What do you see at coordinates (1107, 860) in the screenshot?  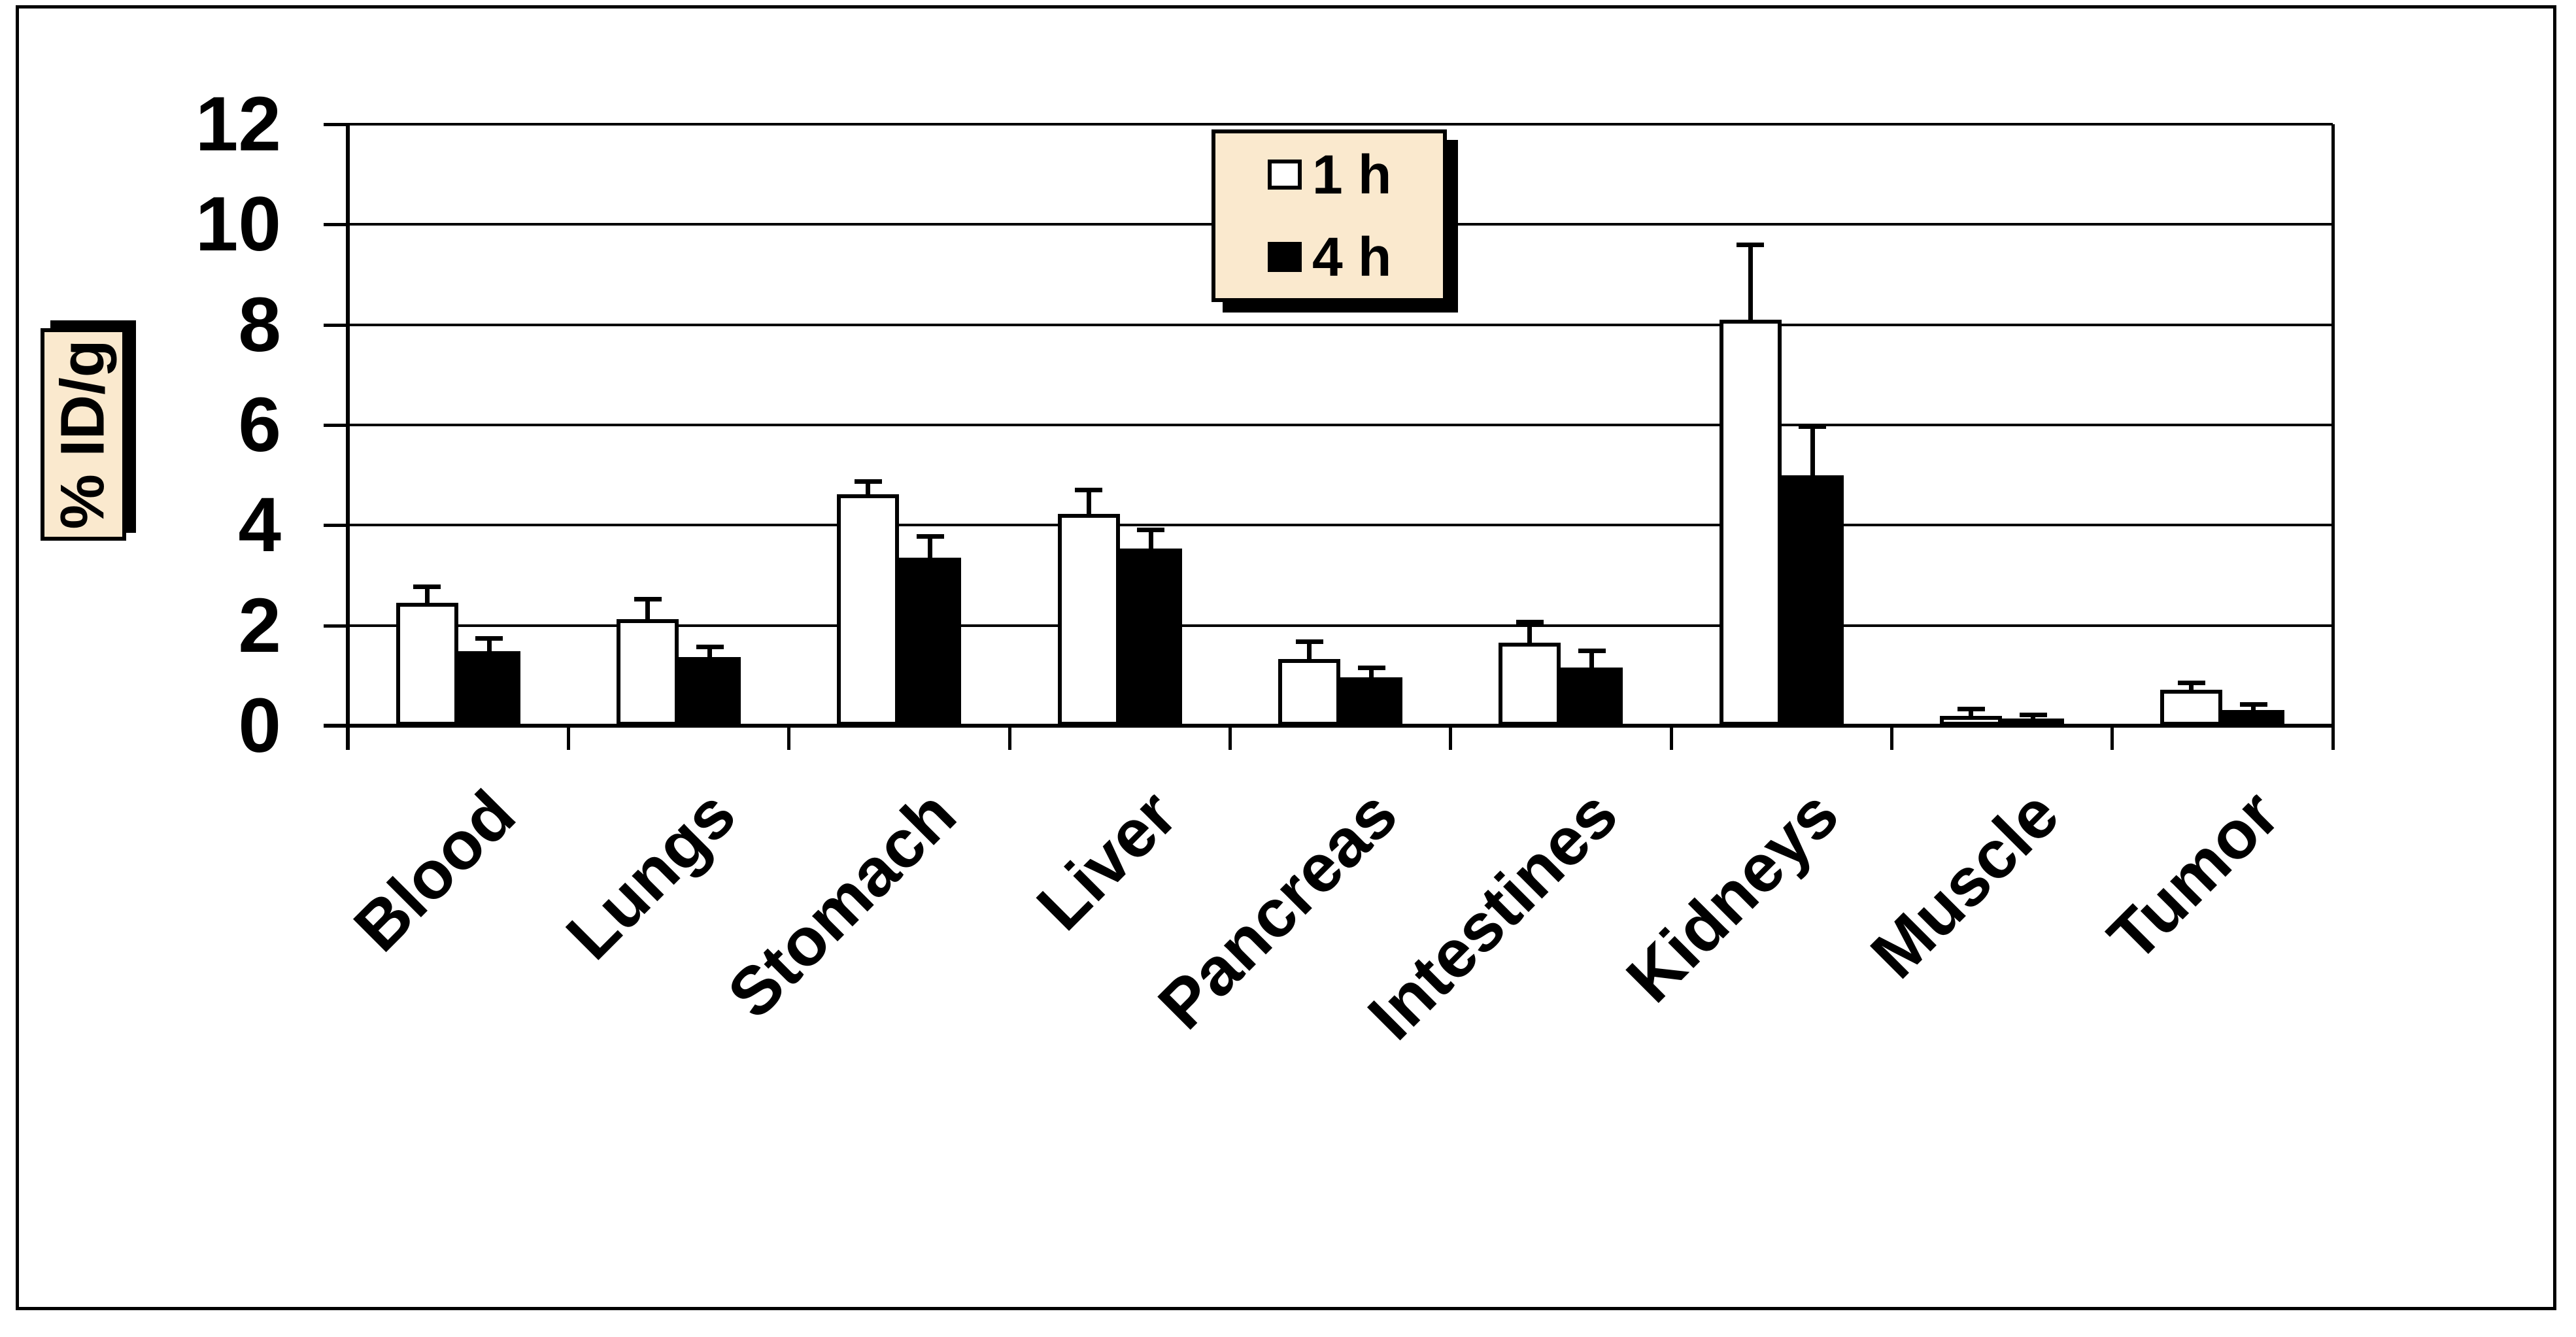 I see `x-category-label-liver: Liver` at bounding box center [1107, 860].